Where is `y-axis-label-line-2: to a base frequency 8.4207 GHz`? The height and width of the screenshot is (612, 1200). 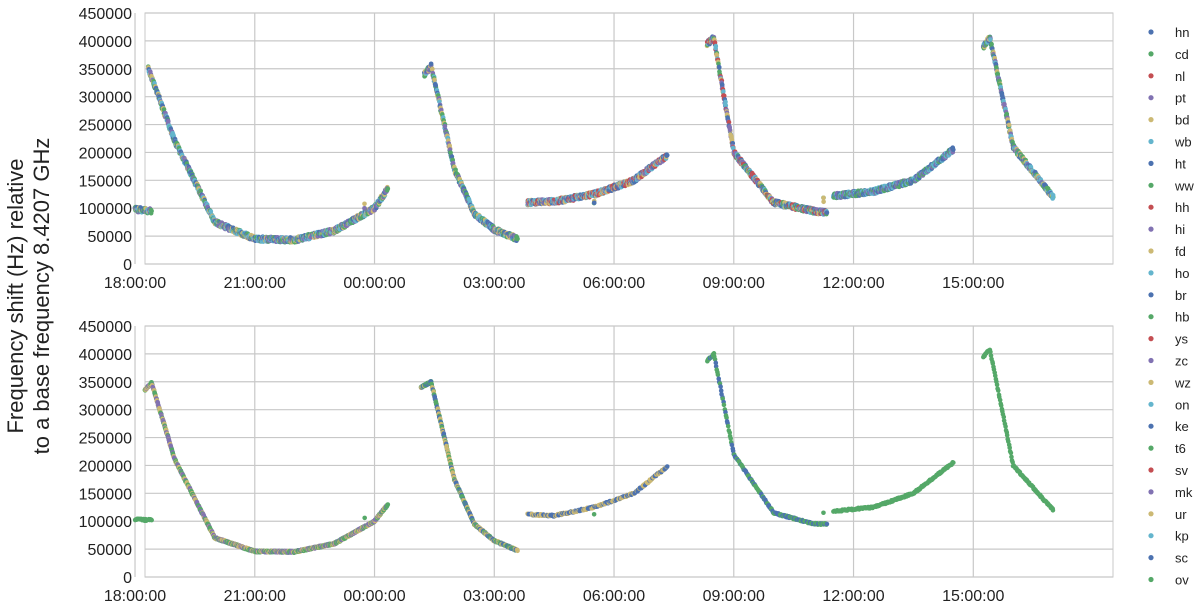
y-axis-label-line-2: to a base frequency 8.4207 GHz is located at coordinates (41, 296).